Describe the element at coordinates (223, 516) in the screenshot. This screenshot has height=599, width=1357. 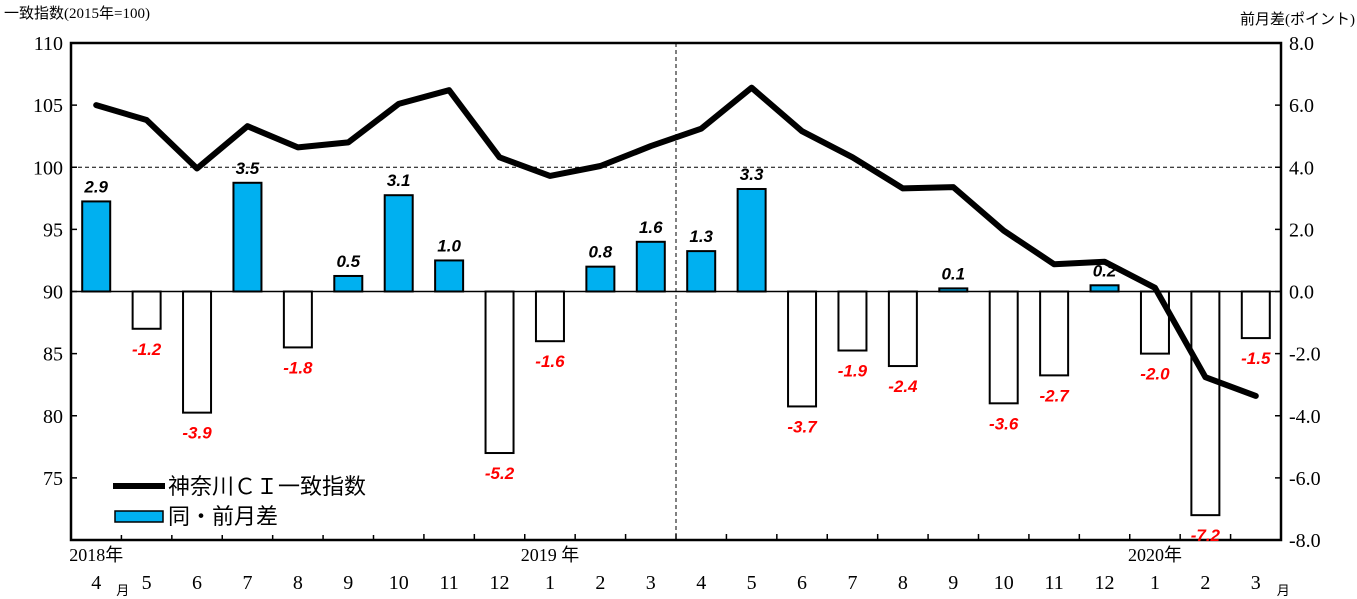
I see `legend-bar-label: 同・前月差` at that location.